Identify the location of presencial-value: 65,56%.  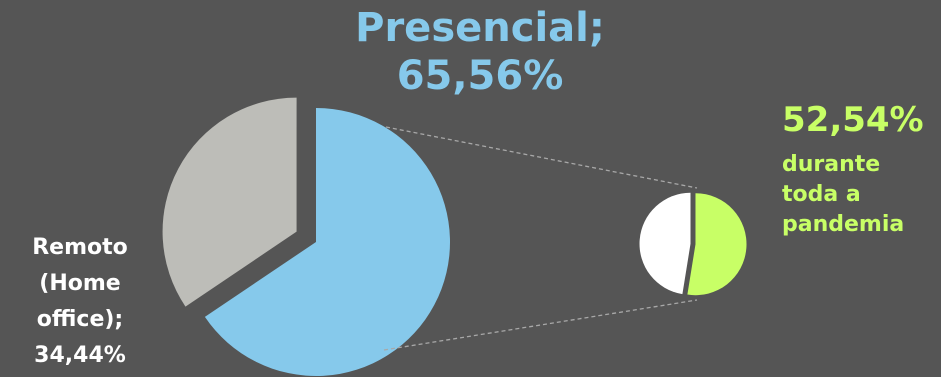
(480, 76).